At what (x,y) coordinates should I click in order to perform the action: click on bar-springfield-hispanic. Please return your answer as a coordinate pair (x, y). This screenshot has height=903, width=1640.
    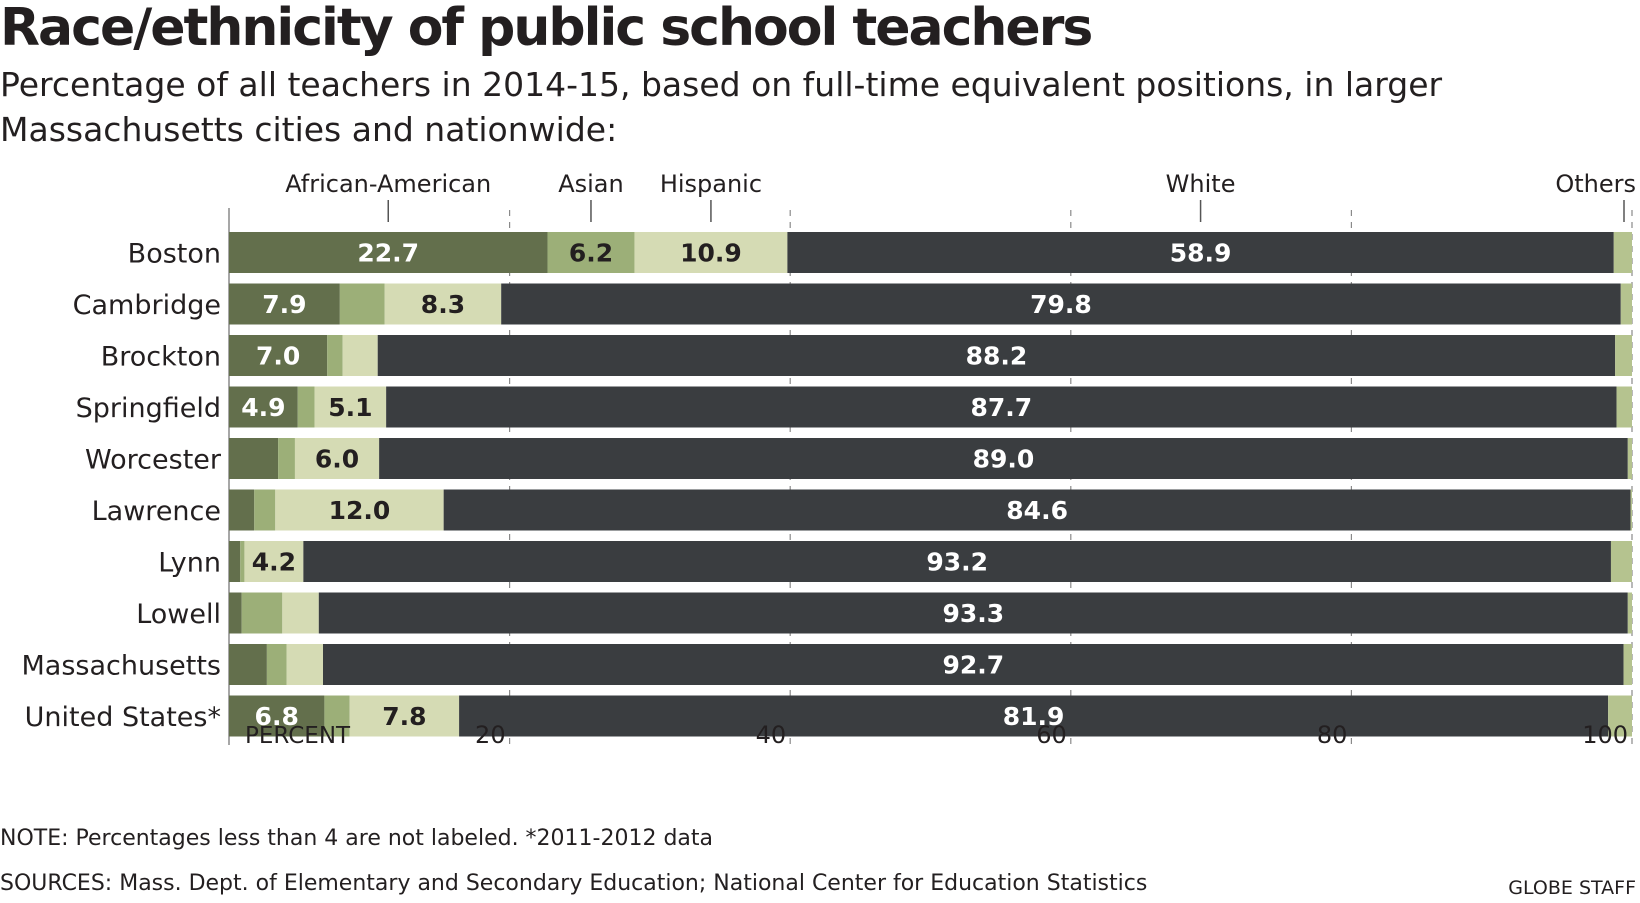
    Looking at the image, I should click on (350, 407).